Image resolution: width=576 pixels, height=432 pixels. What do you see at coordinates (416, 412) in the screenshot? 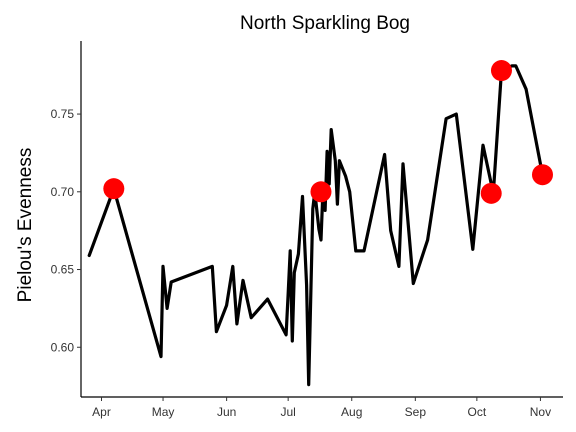
I see `x-tick-label: Sep` at bounding box center [416, 412].